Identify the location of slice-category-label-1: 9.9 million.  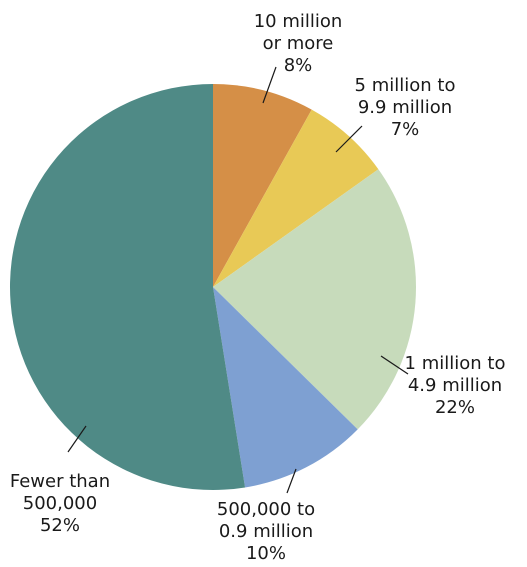
(405, 107).